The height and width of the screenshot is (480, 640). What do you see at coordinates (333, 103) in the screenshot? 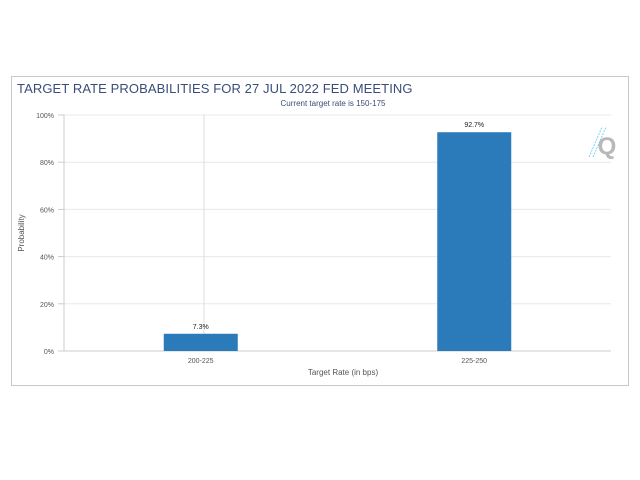
I see `chart-subtitle: Current target rate is 150-175` at bounding box center [333, 103].